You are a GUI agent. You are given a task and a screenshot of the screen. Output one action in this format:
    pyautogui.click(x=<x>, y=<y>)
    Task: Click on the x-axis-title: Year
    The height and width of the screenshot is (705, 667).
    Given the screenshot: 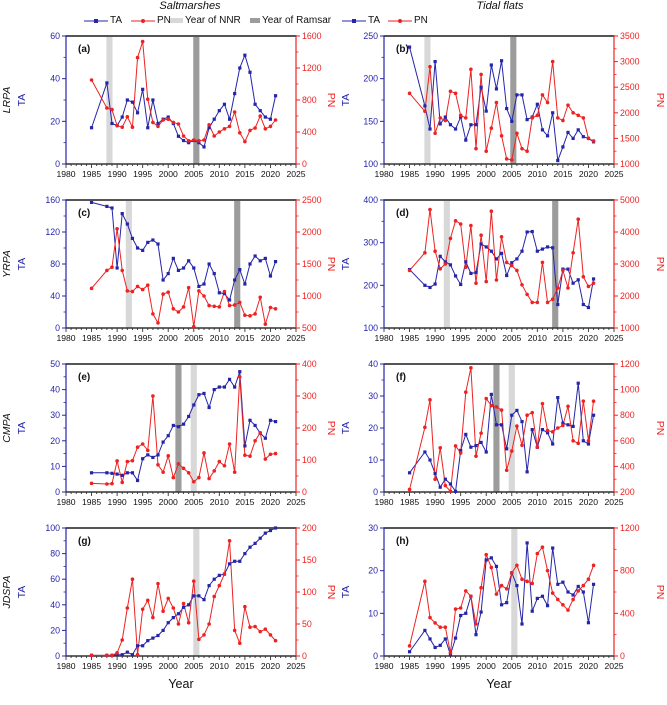 What is the action you would take?
    pyautogui.click(x=180, y=684)
    